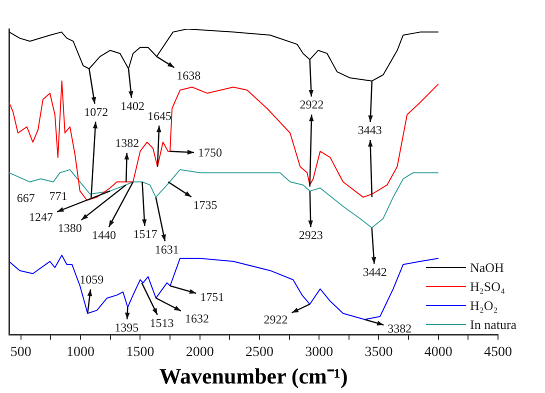  Describe the element at coordinates (25, 198) in the screenshot. I see `annotation: 667` at that location.